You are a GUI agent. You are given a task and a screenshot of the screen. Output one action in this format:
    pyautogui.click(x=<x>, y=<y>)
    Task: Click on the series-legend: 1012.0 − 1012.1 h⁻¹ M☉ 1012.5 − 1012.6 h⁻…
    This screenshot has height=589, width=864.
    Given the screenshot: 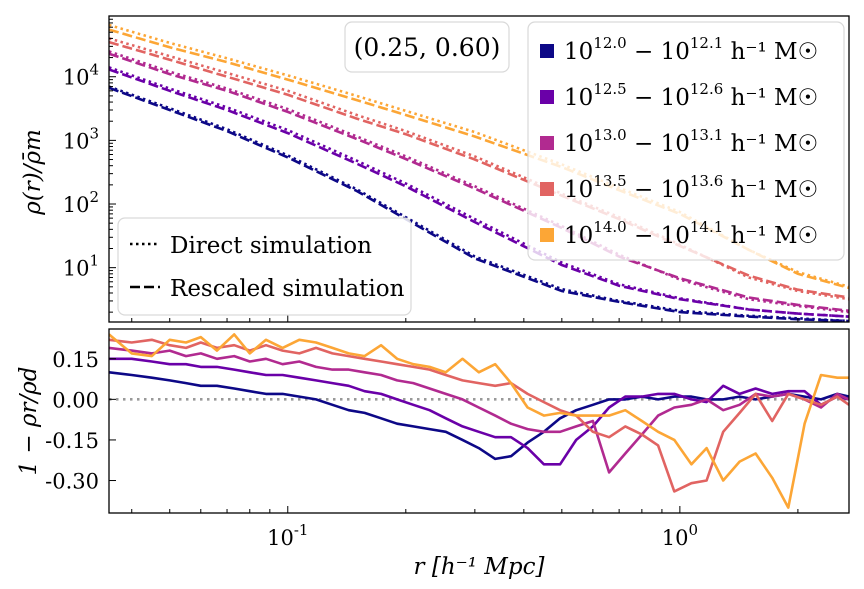 What is the action you would take?
    pyautogui.click(x=679, y=141)
    